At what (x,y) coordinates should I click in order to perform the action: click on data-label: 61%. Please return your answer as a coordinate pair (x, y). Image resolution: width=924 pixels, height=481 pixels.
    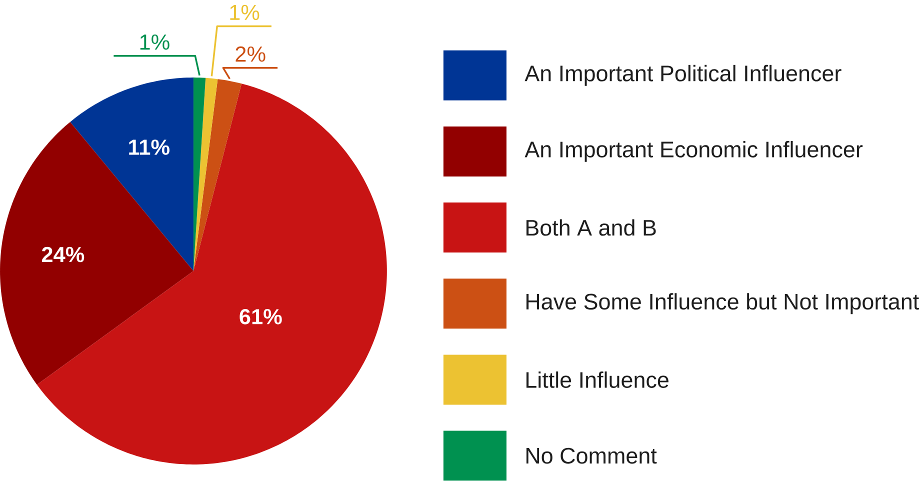
    Looking at the image, I should click on (261, 316).